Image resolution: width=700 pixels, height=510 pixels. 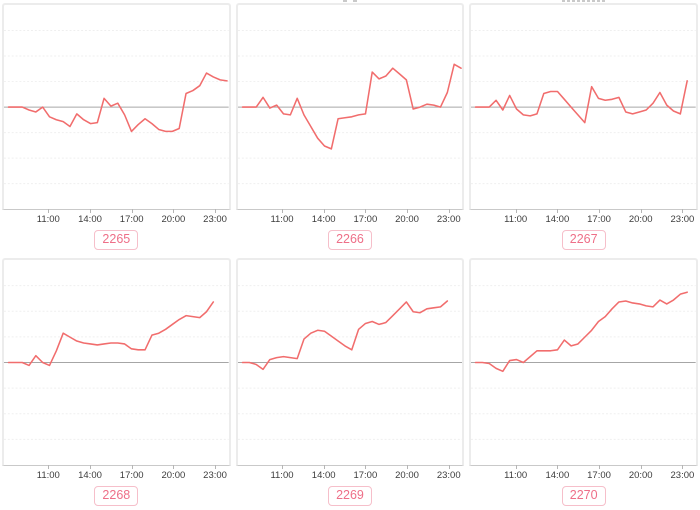 I want to click on chart-code-badge: 2269, so click(x=350, y=496).